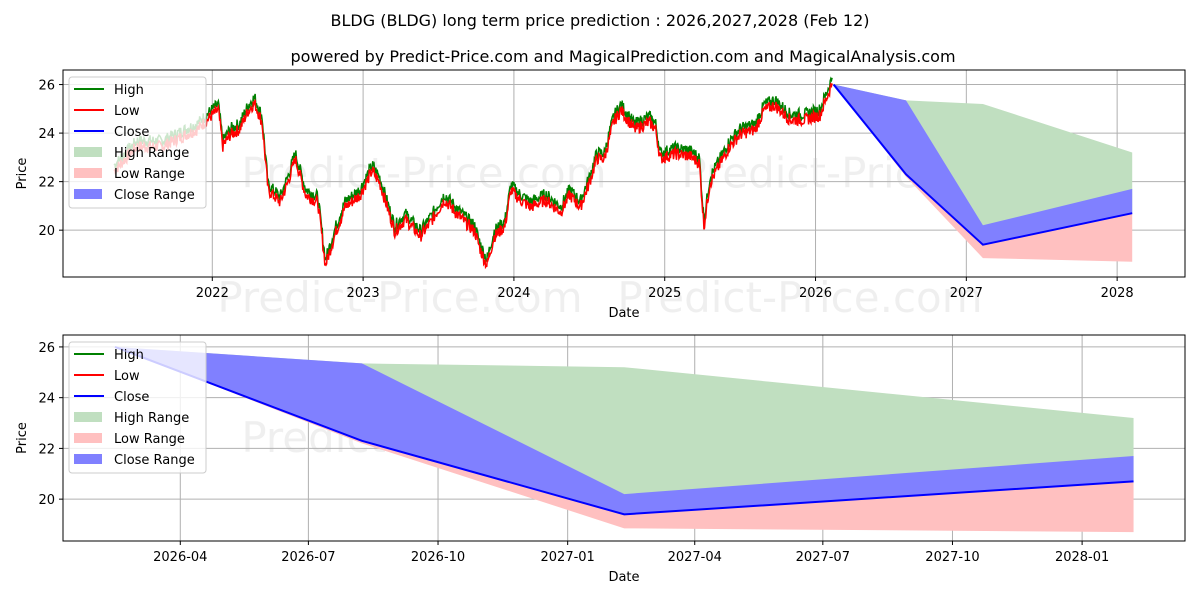  What do you see at coordinates (1117, 293) in the screenshot?
I see `x-tick-label: 2028` at bounding box center [1117, 293].